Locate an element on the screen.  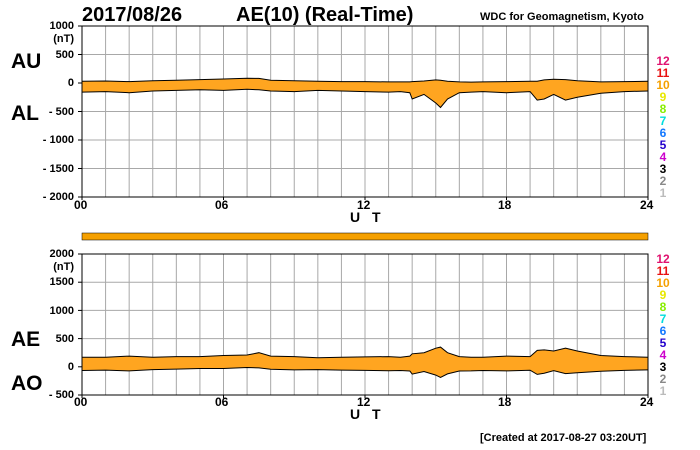
top-xtick-label: 18 is located at coordinates (505, 205).